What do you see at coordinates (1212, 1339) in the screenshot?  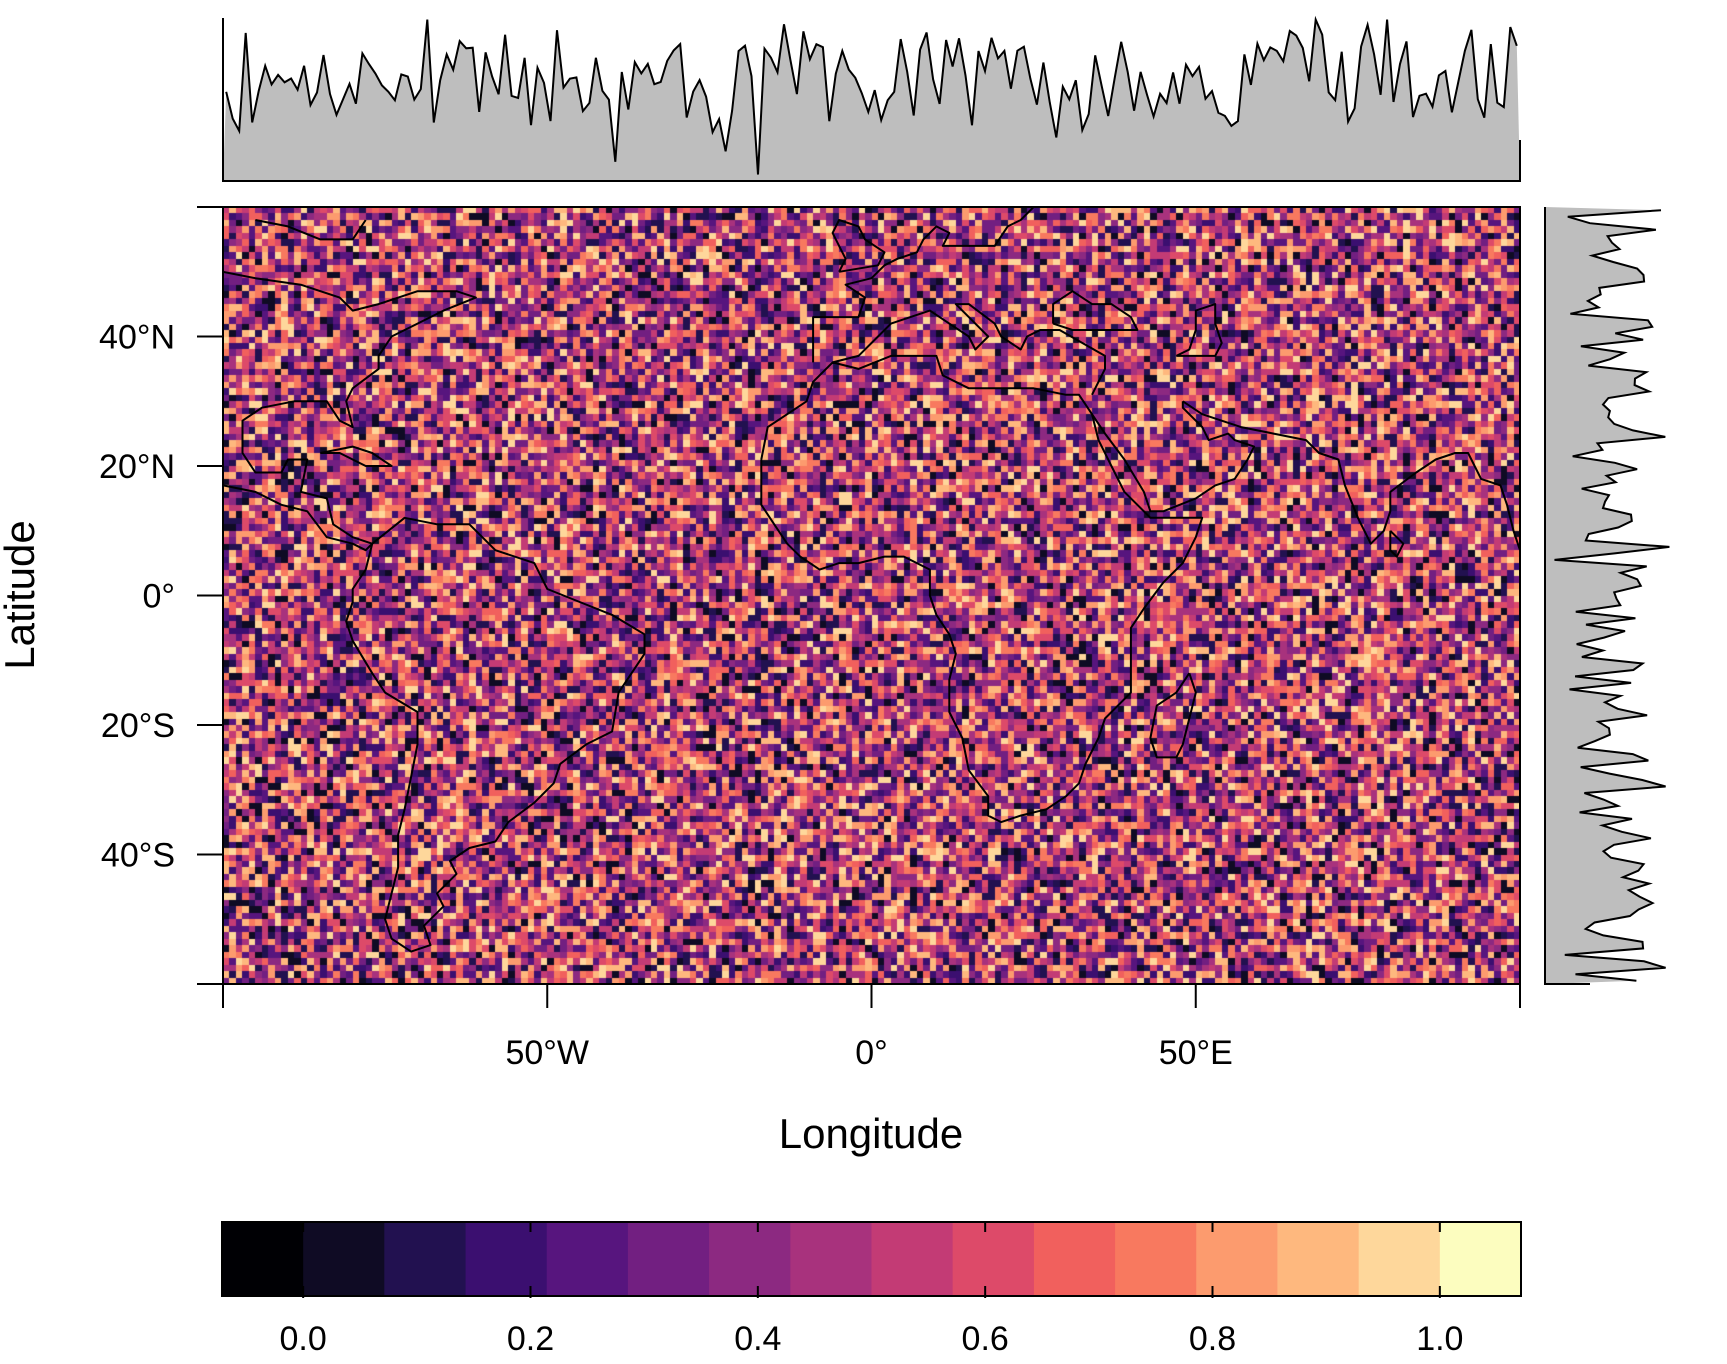 I see `colorbar-tick-label: 0.8` at bounding box center [1212, 1339].